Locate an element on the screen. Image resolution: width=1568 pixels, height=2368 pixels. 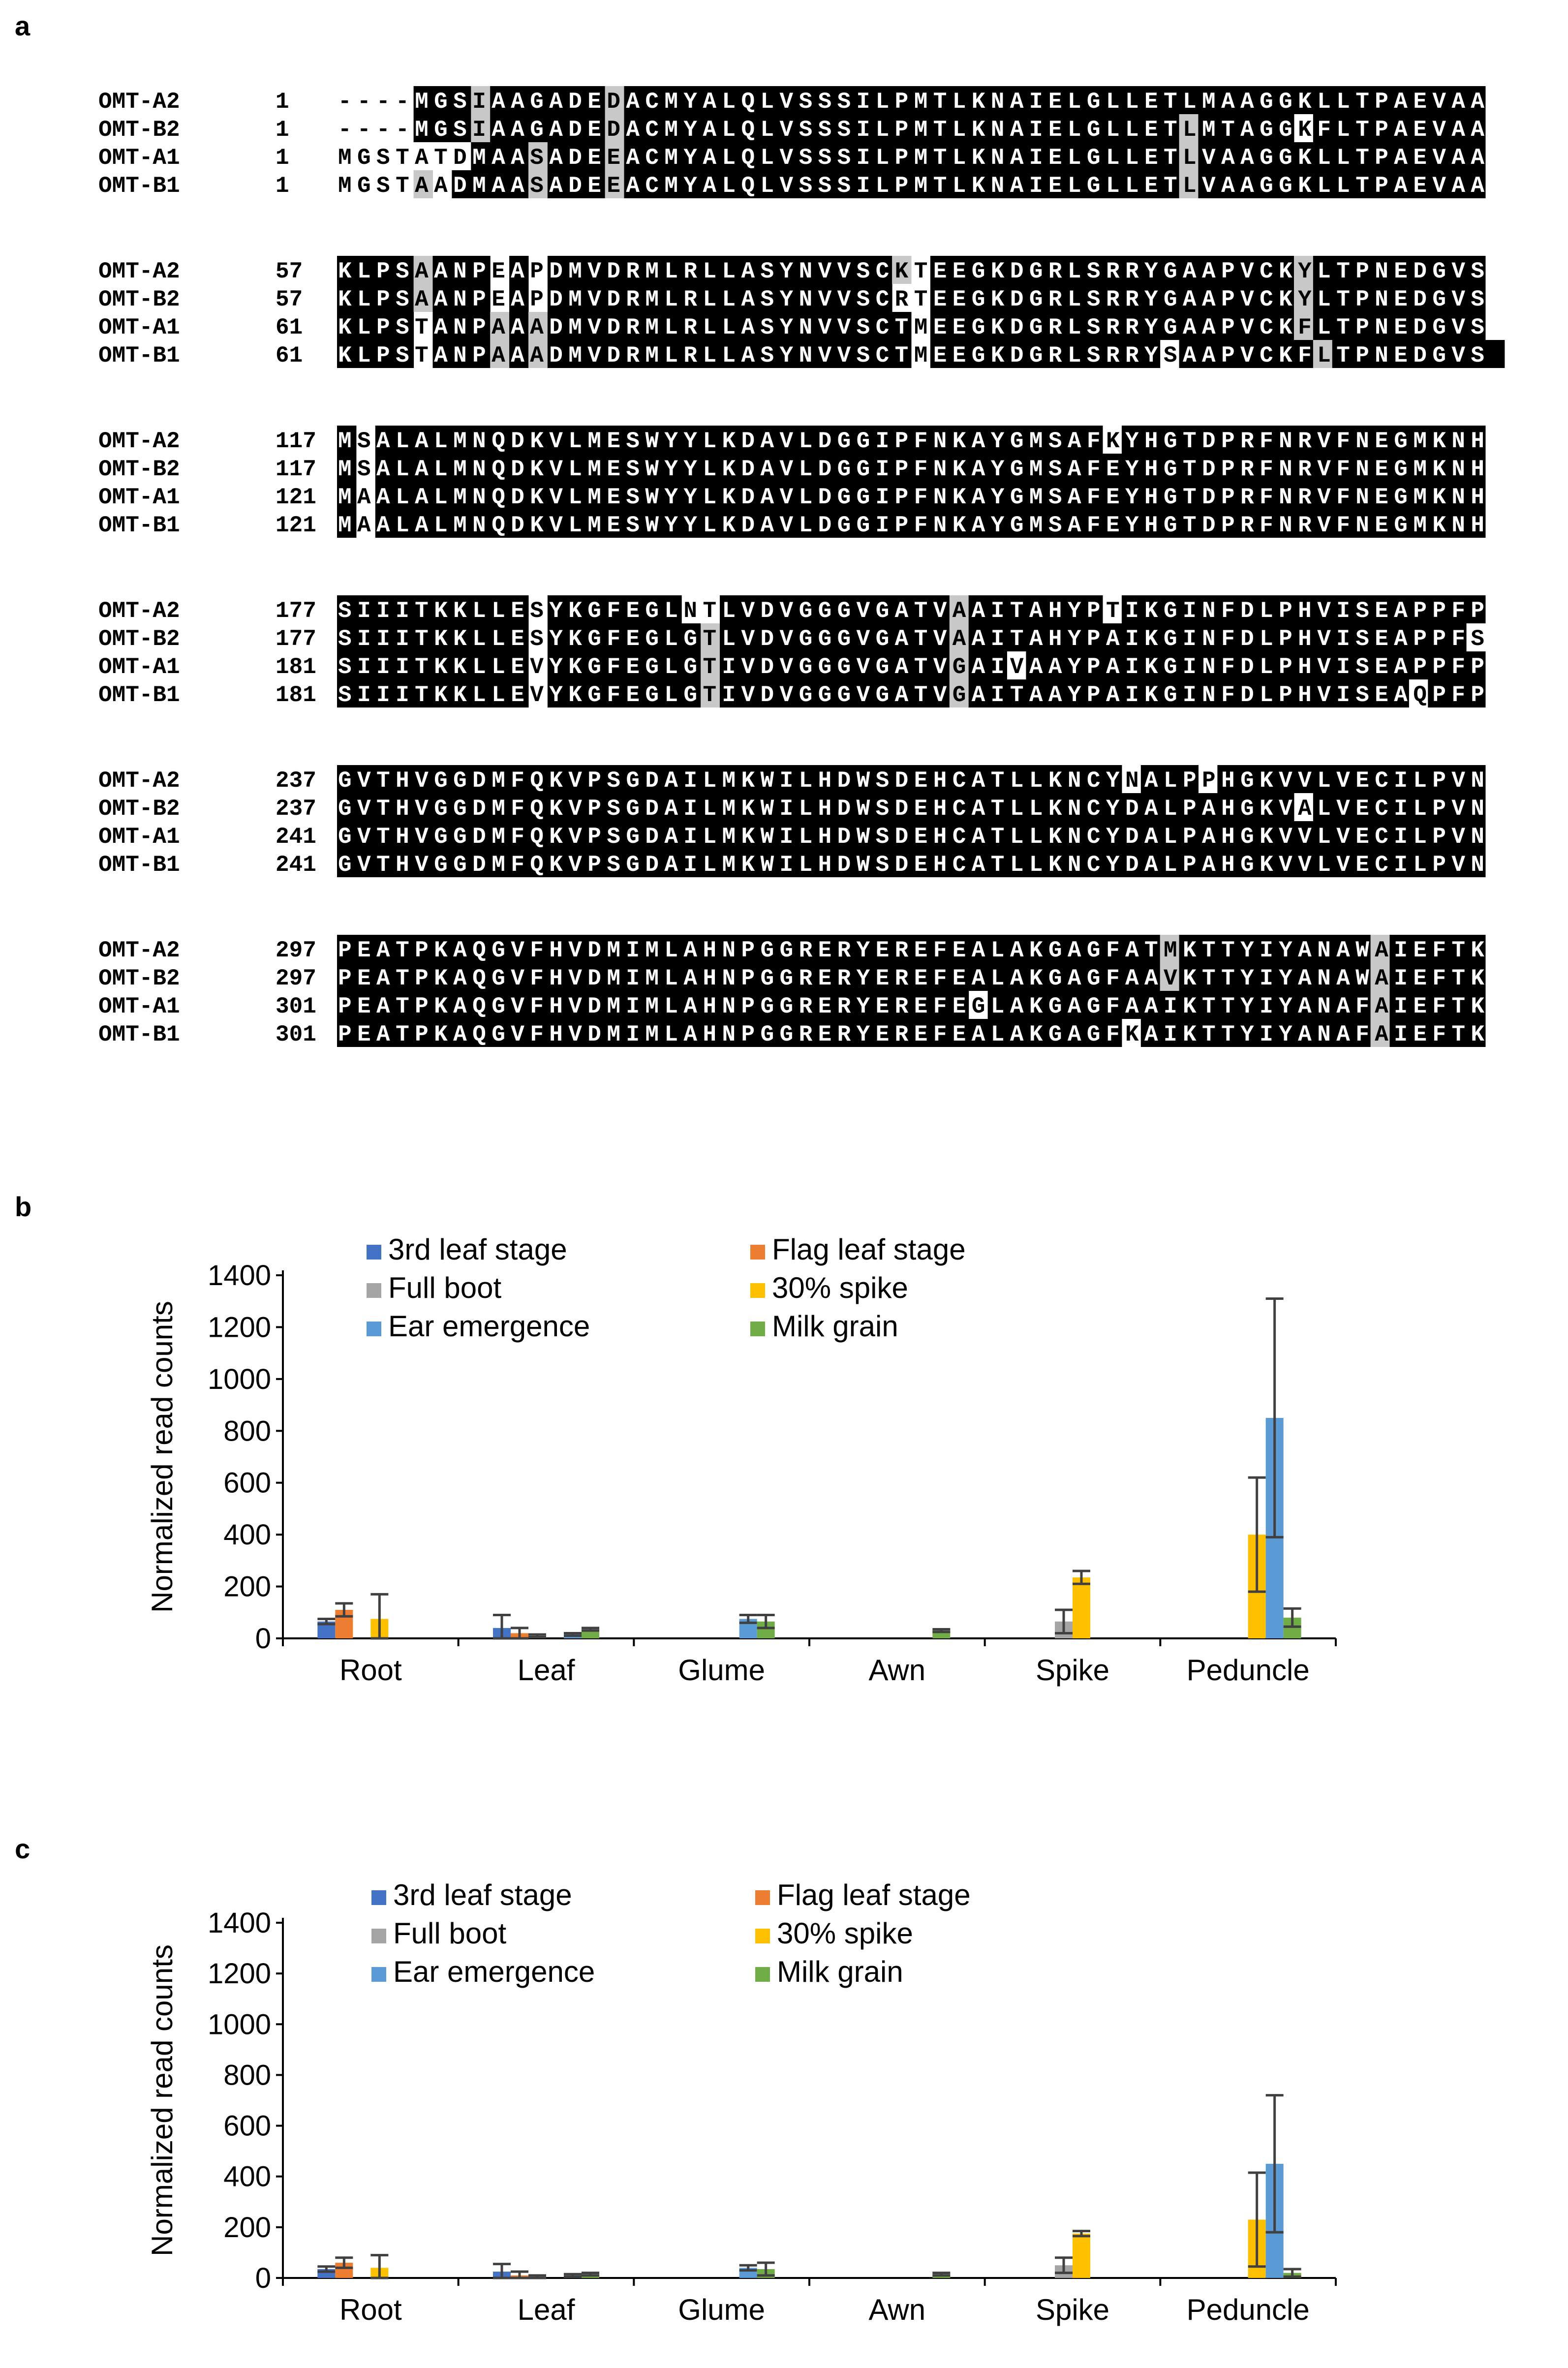
legend-label: Flag leaf stage is located at coordinates (874, 1895).